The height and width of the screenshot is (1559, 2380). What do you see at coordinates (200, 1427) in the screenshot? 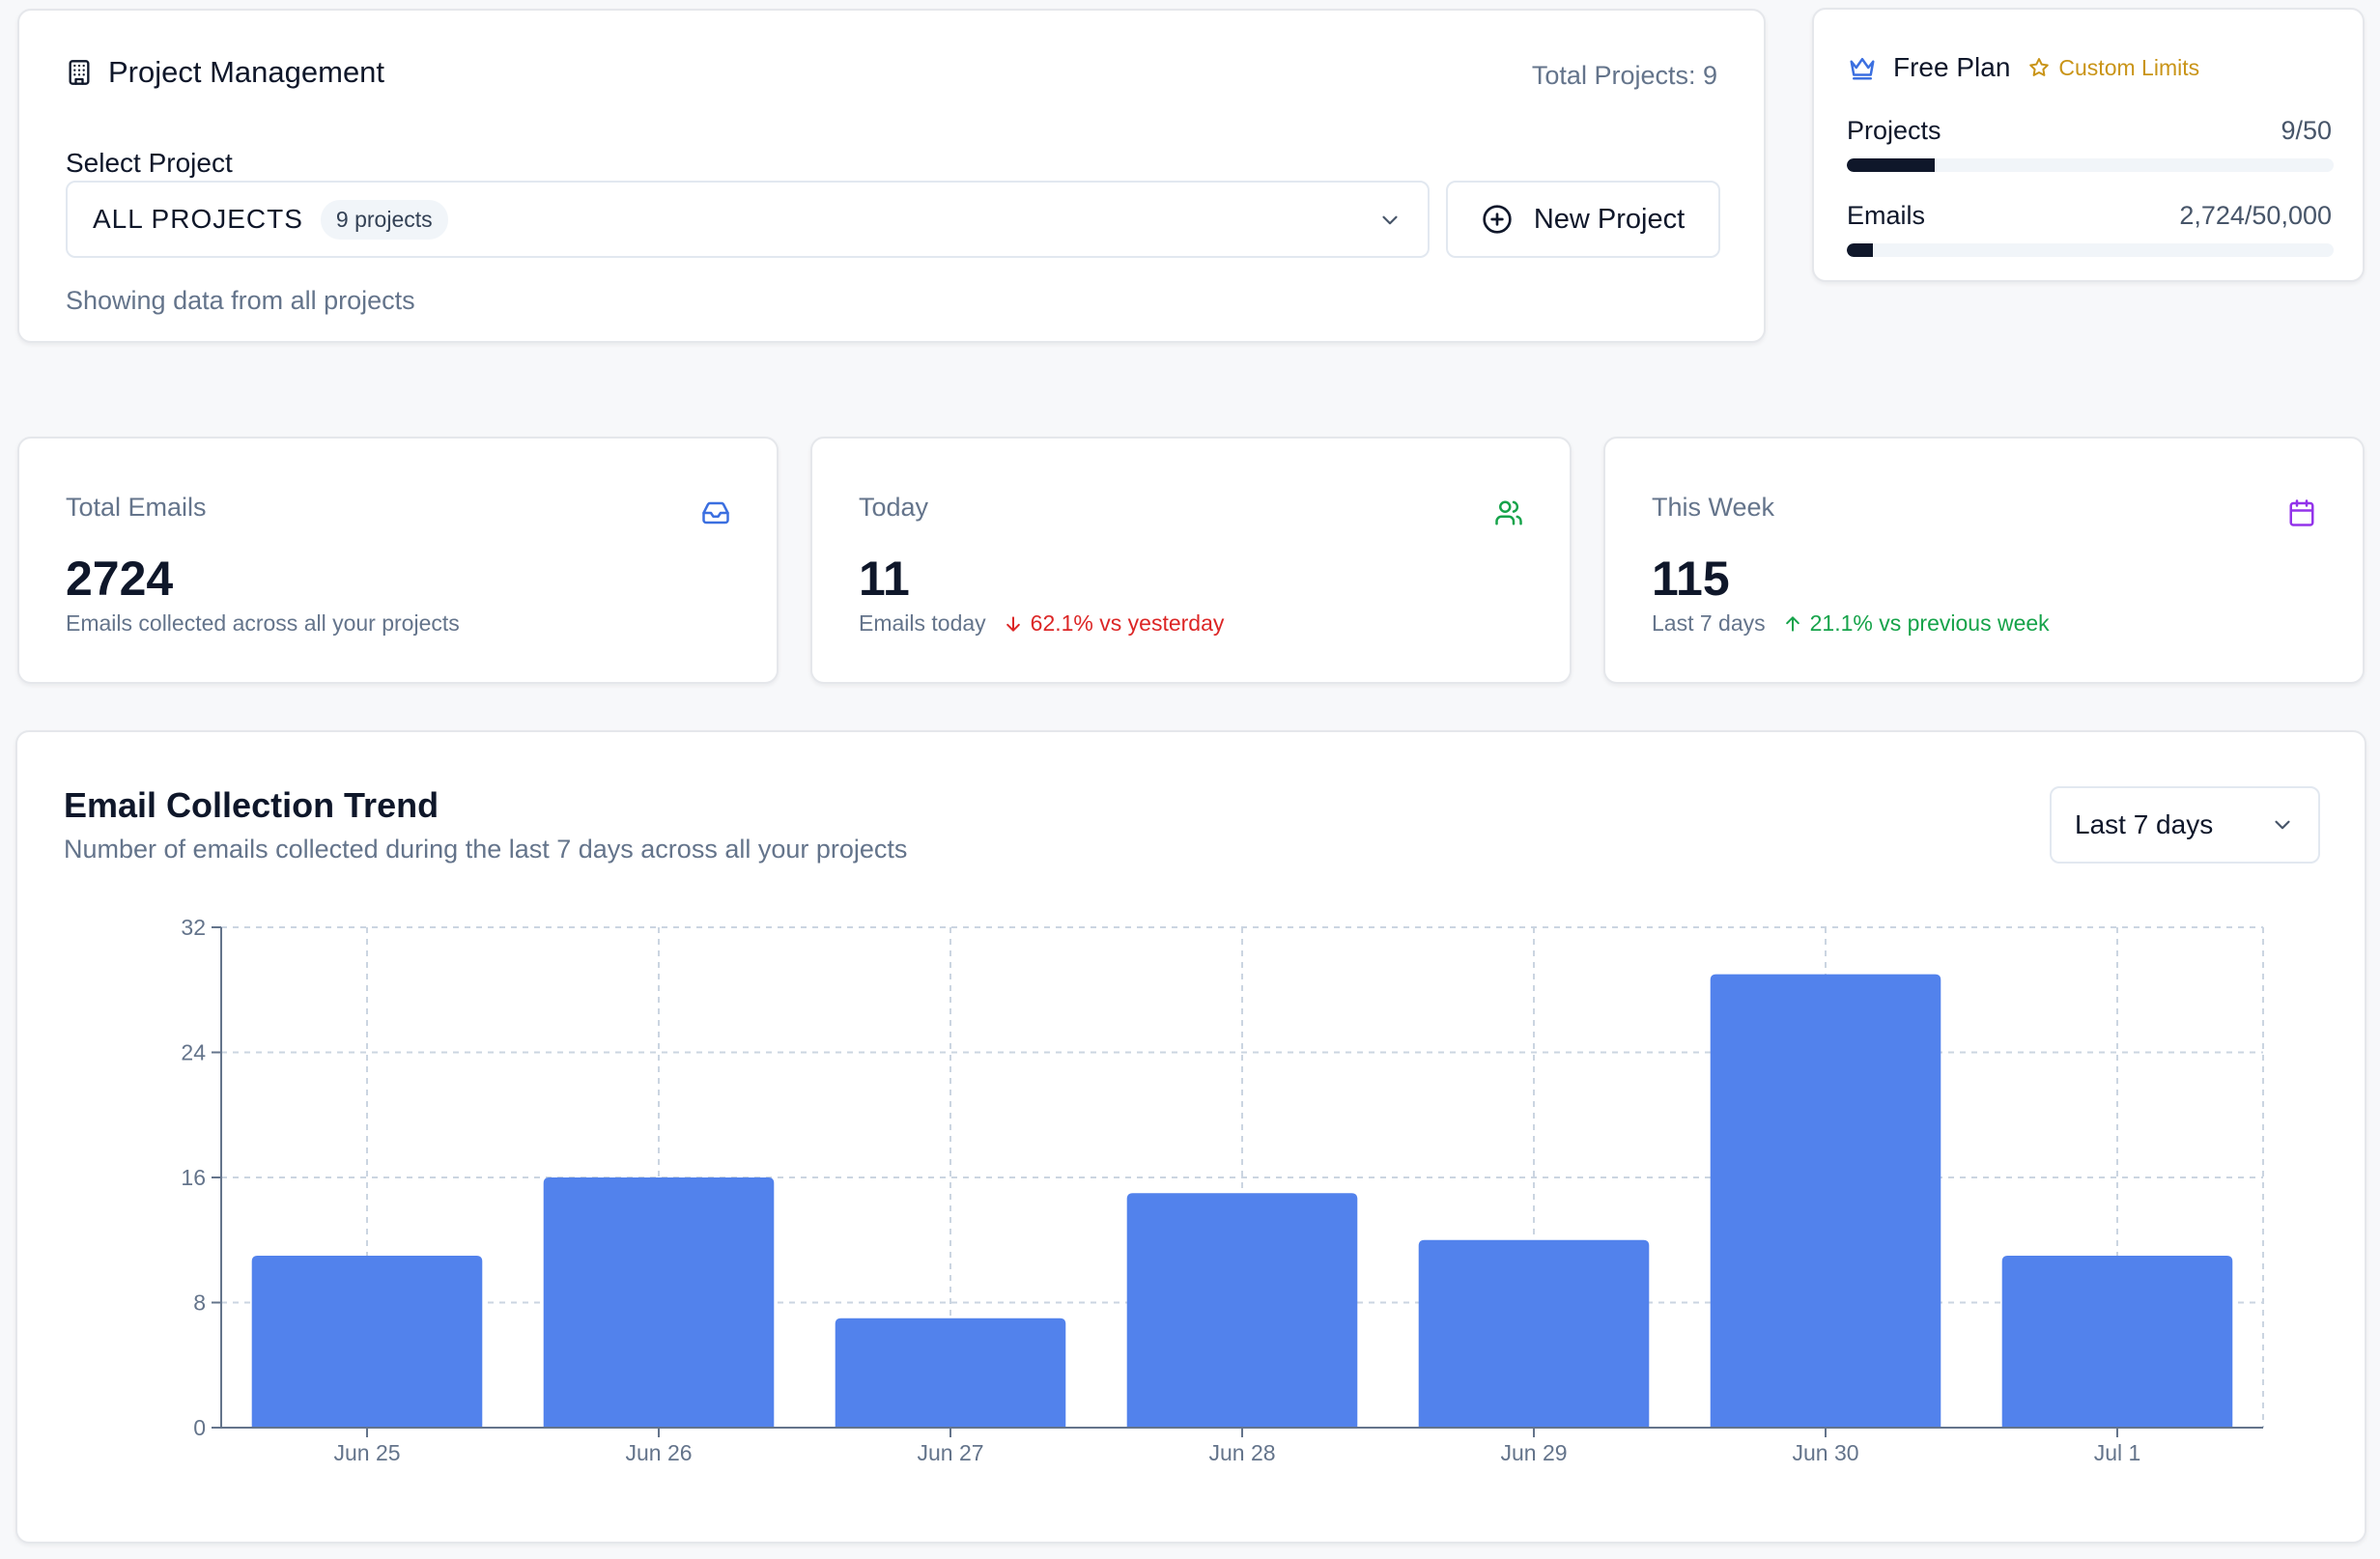
I see `y-tick-label: 0` at bounding box center [200, 1427].